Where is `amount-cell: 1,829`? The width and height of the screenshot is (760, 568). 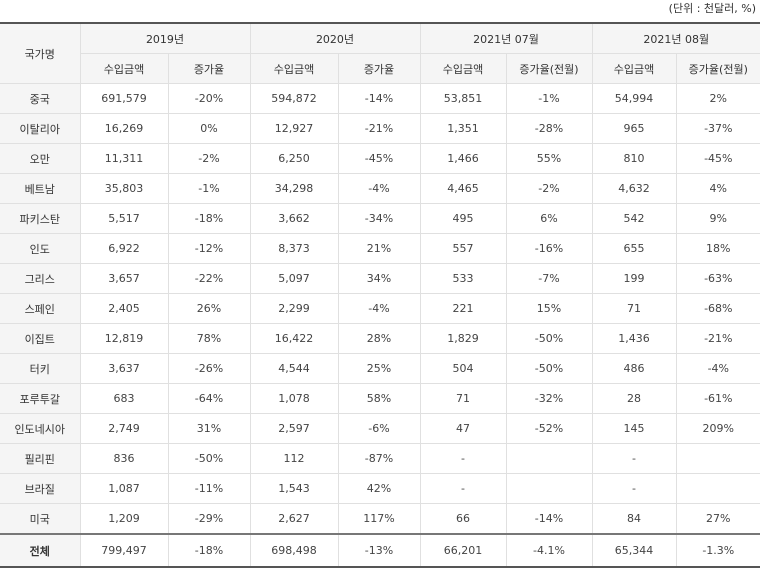 amount-cell: 1,829 is located at coordinates (463, 338).